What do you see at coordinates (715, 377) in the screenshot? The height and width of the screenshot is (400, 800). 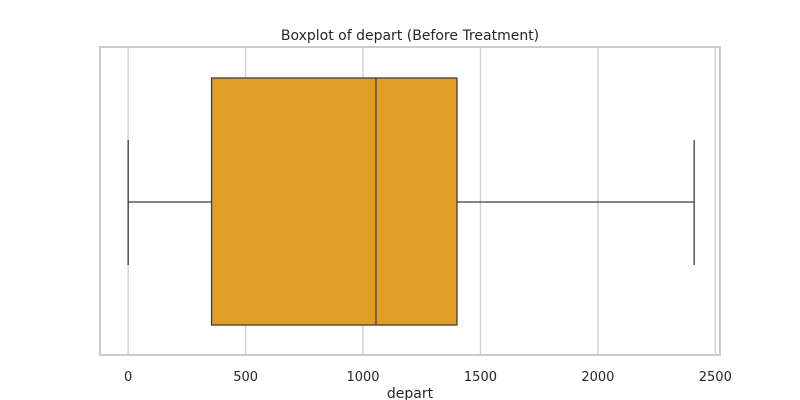 I see `x-tick-label: 2500` at bounding box center [715, 377].